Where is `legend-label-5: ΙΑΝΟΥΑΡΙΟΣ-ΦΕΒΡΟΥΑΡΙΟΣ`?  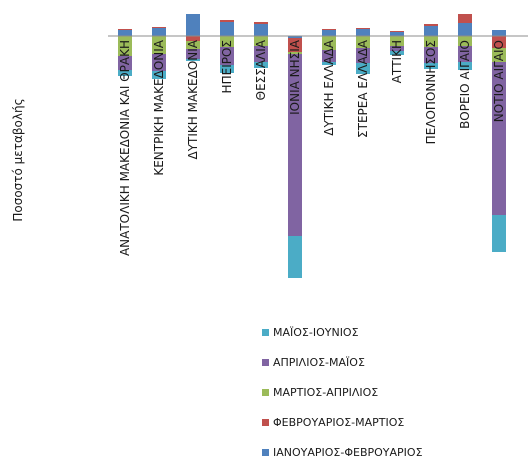 legend-label-5: ΙΑΝΟΥΑΡΙΟΣ-ΦΕΒΡΟΥΑΡΙΟΣ is located at coordinates (348, 452).